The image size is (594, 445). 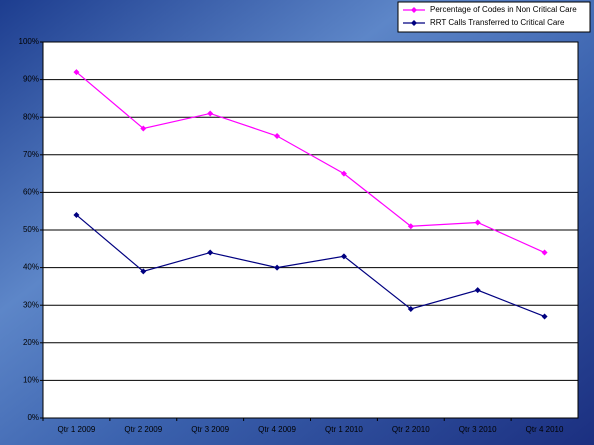 I want to click on y-tick-label: 10%, so click(x=31, y=380).